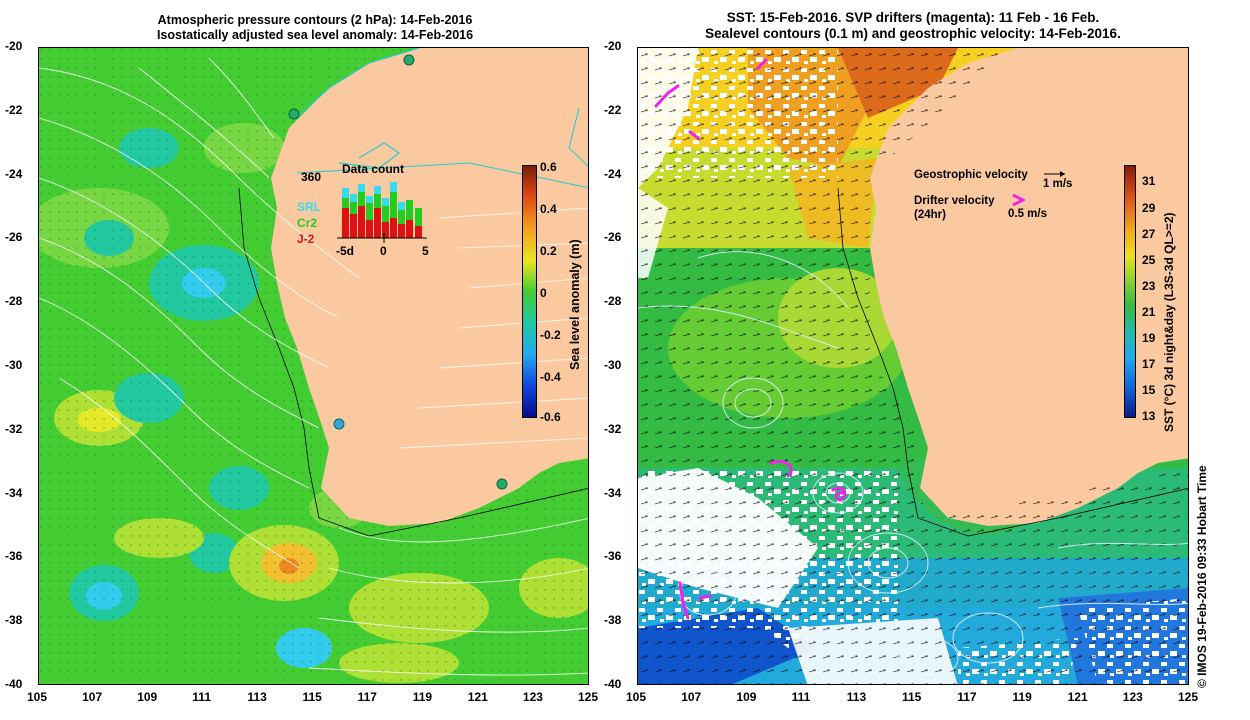 Image resolution: width=1250 pixels, height=720 pixels. I want to click on left-lon-tick: 105, so click(37, 697).